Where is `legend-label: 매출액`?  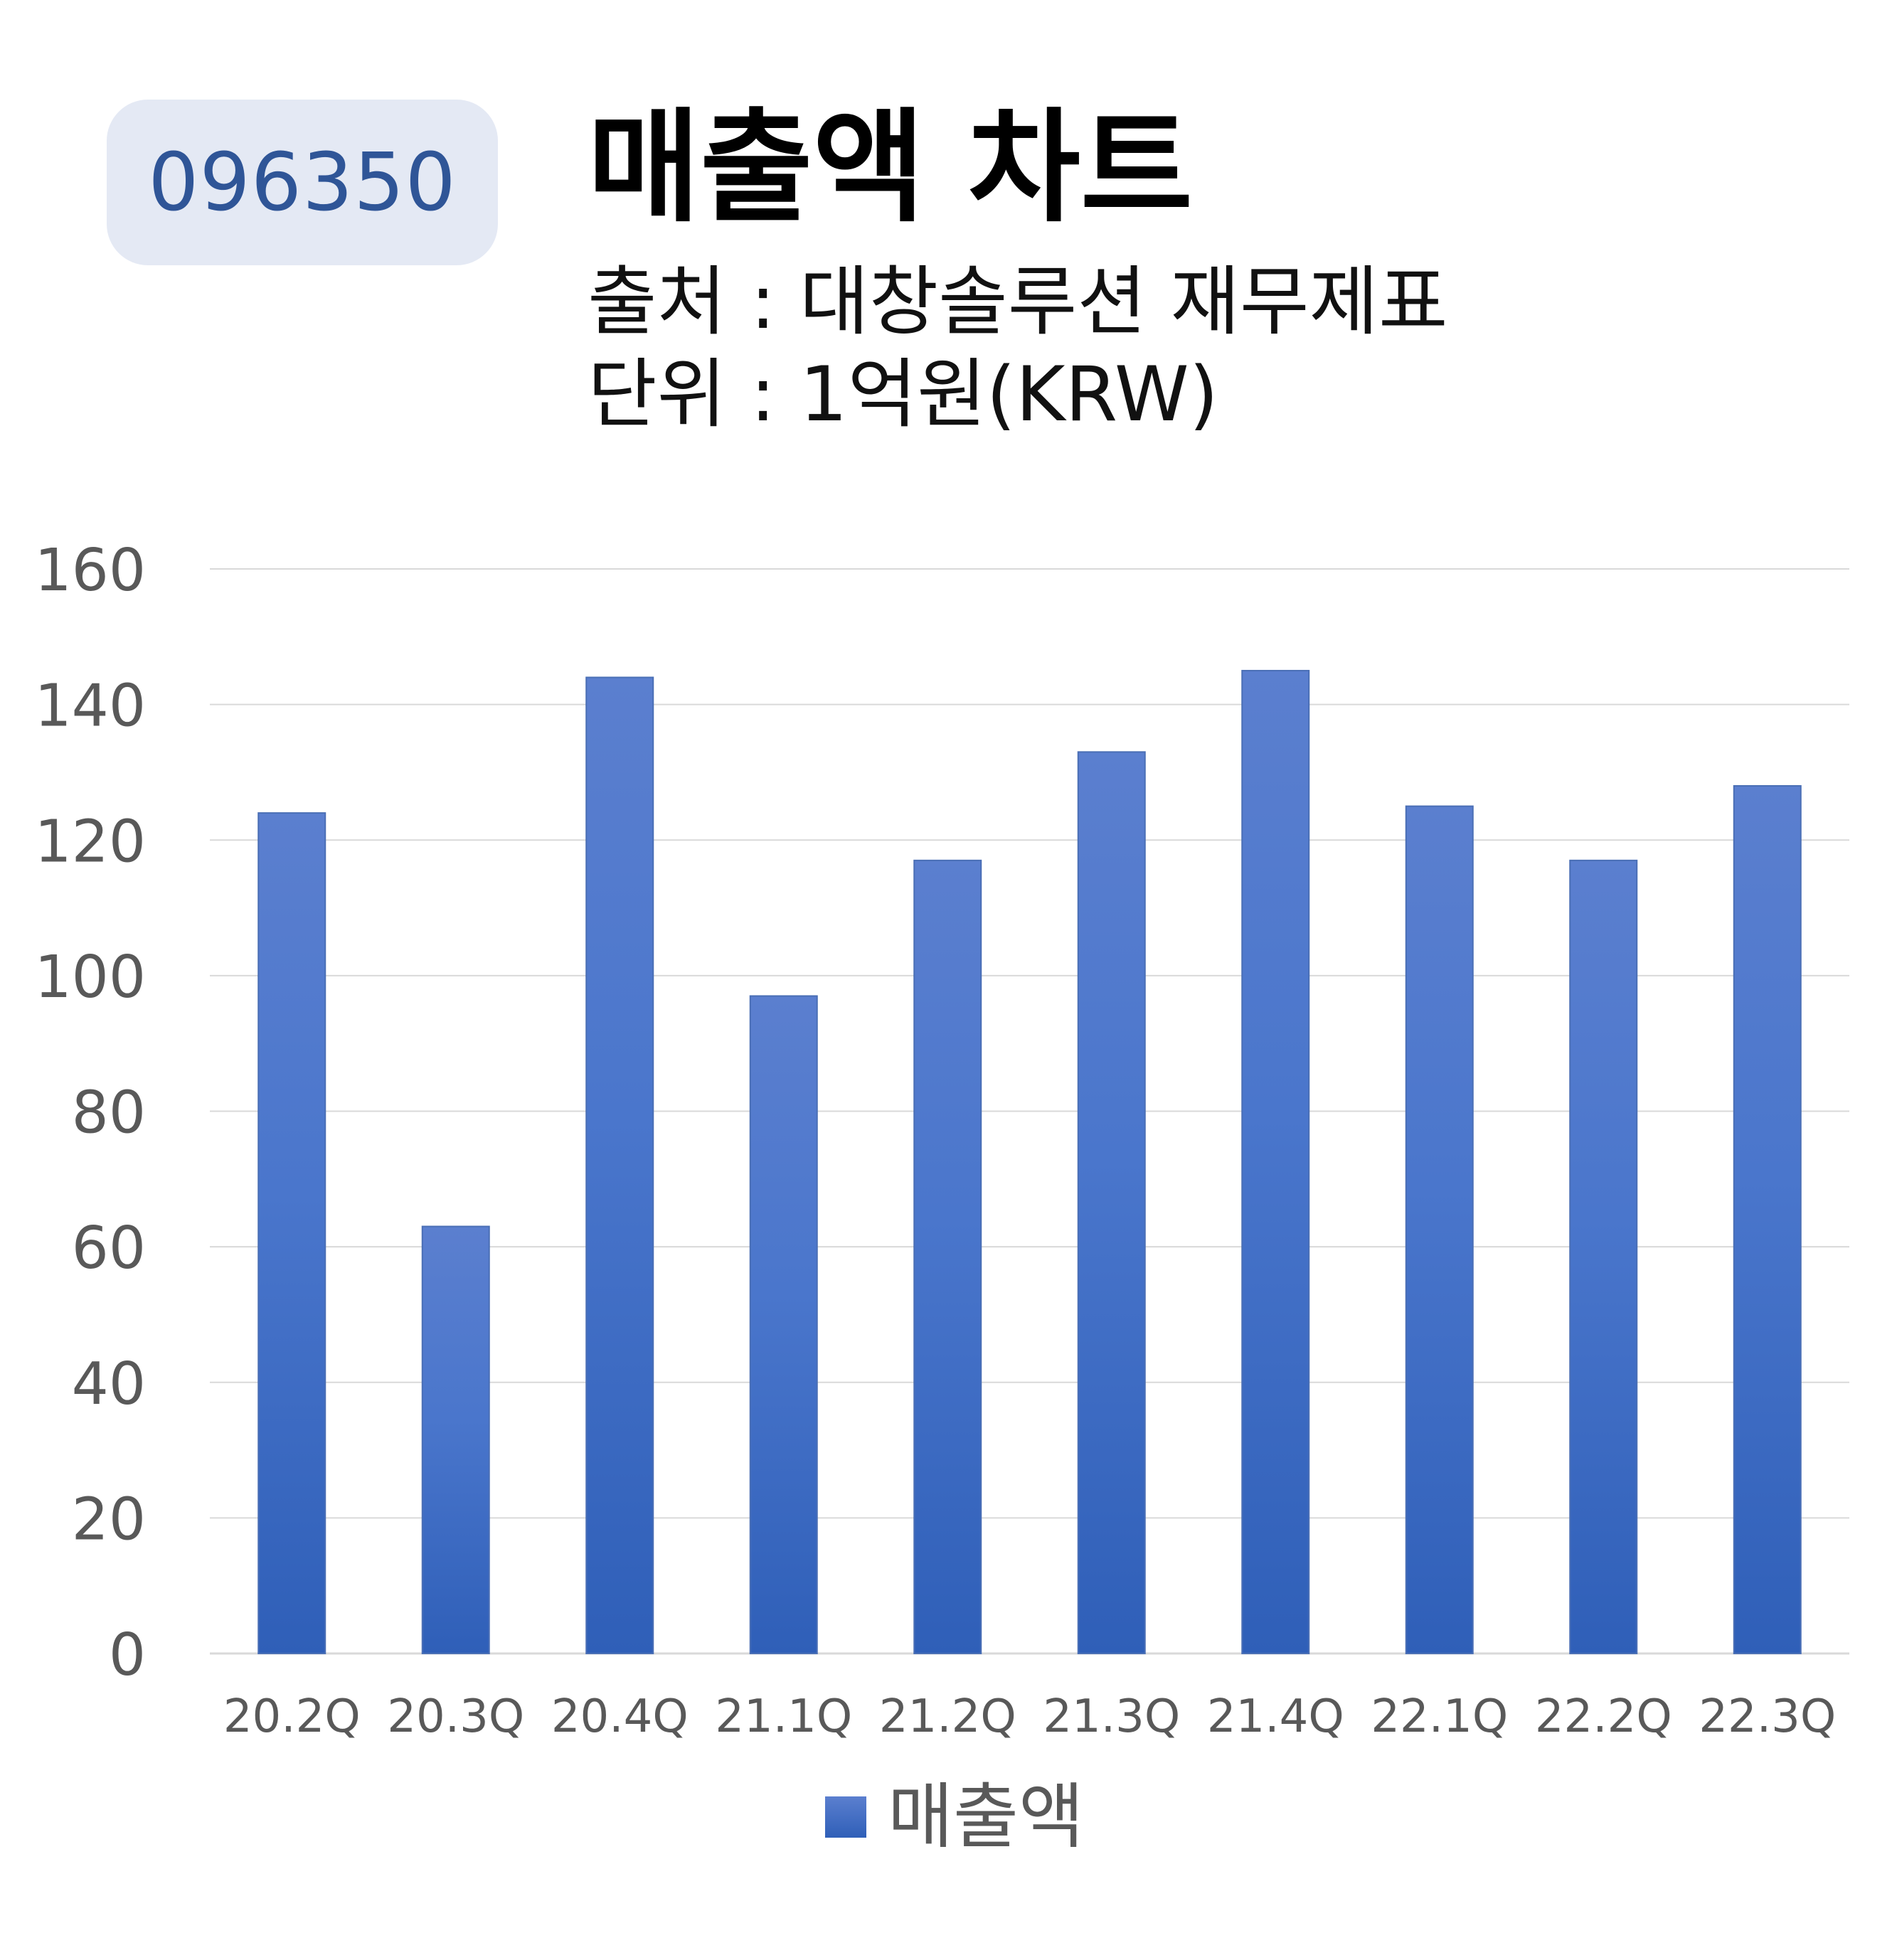
legend-label: 매출액 is located at coordinates (986, 1816).